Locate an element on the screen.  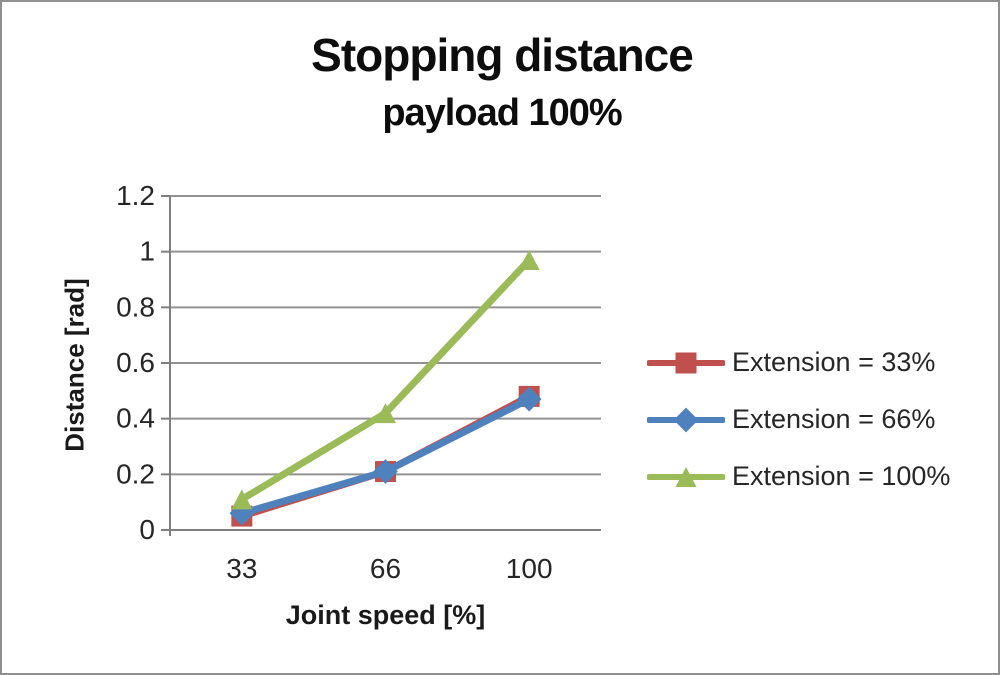
y-axis-title: Distance [rad] is located at coordinates (74, 365).